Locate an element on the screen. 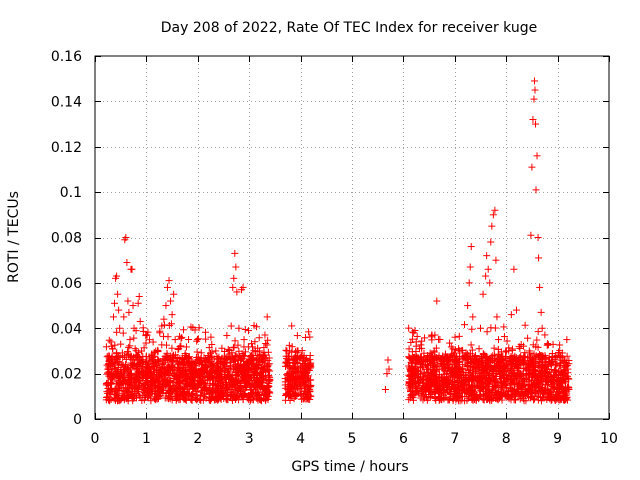 This screenshot has width=640, height=480. y-tick-label: 0.06 is located at coordinates (66, 284).